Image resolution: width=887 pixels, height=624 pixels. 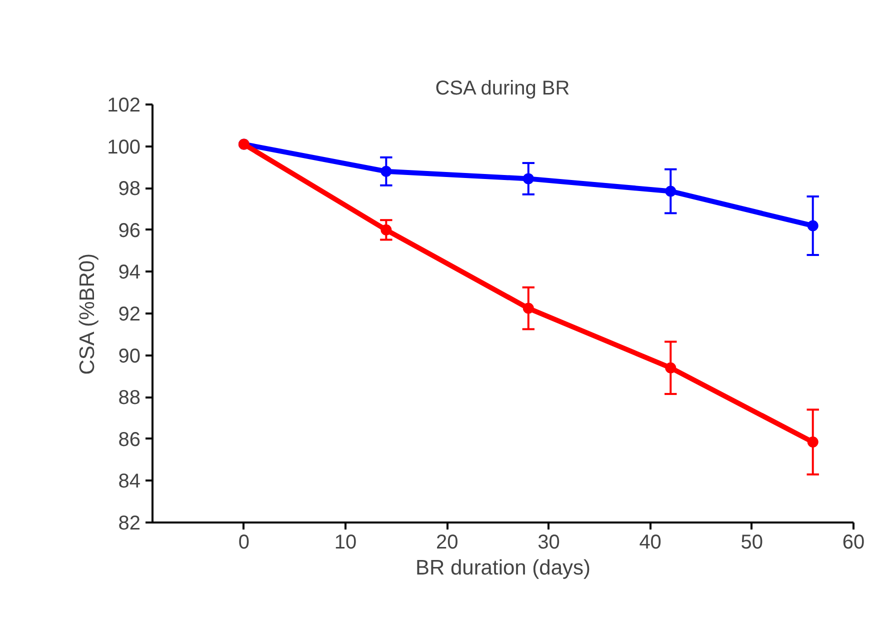 I want to click on y-tick-label: 94, so click(x=129, y=273).